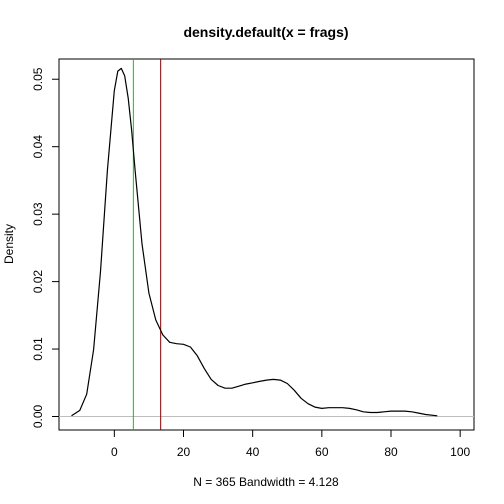 This screenshot has height=504, width=504. What do you see at coordinates (290, 444) in the screenshot?
I see `x-axis: 0 20 40 60 80 100` at bounding box center [290, 444].